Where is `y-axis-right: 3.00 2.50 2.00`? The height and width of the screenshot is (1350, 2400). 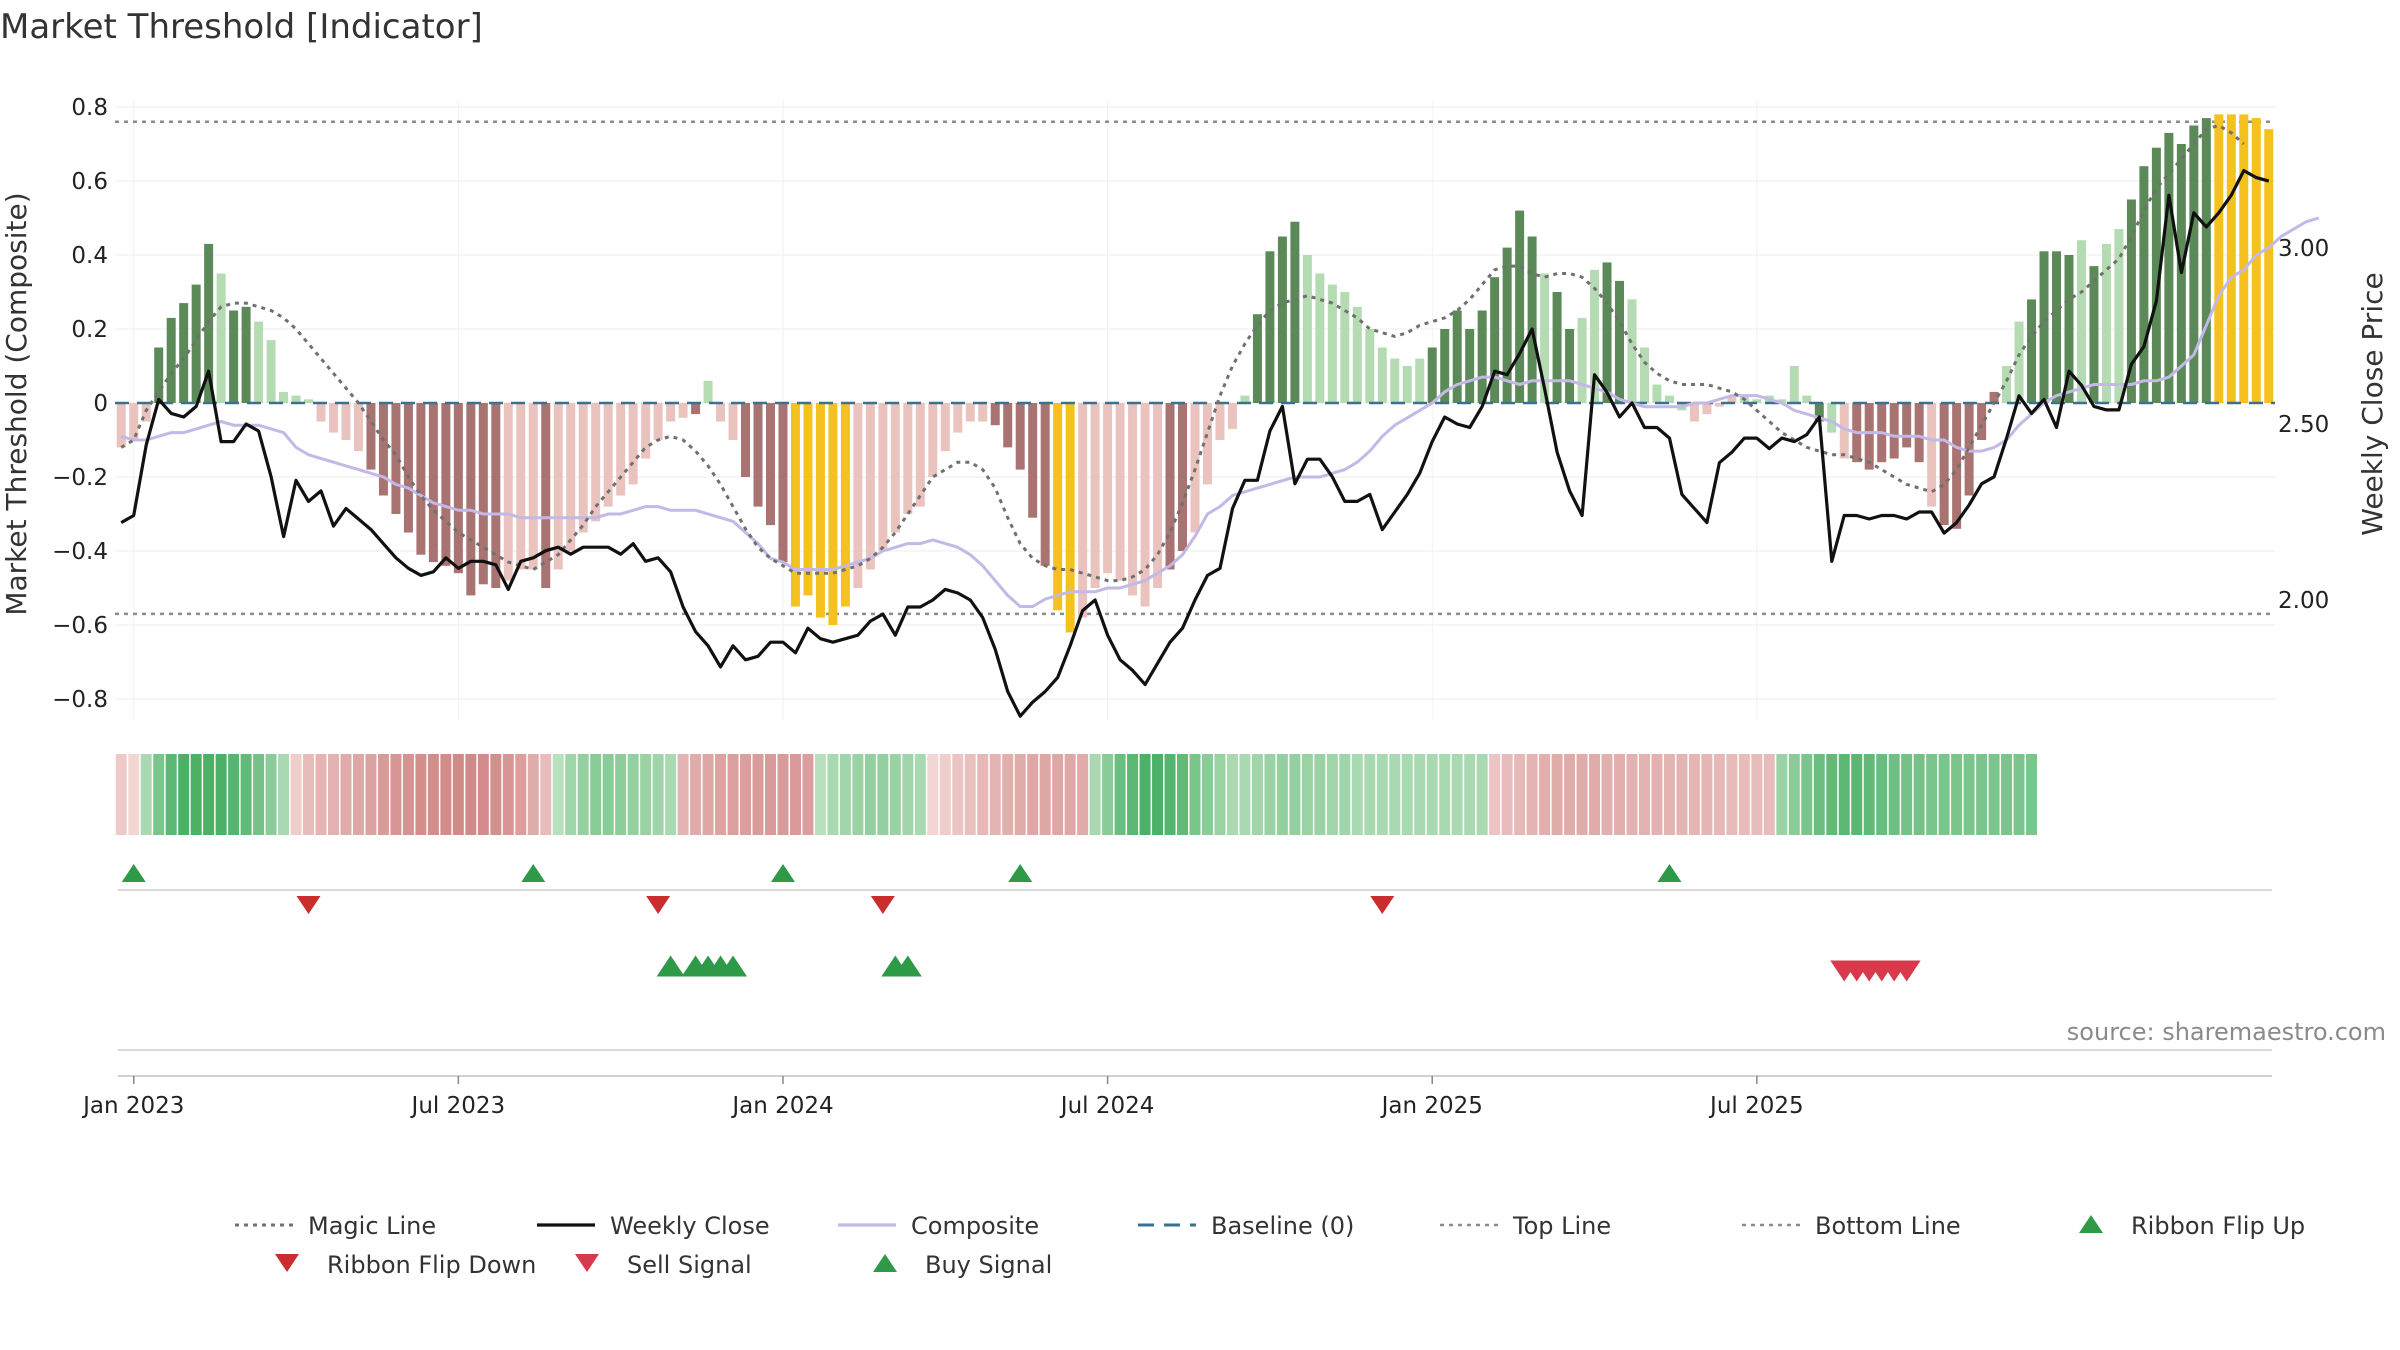
y-axis-right: 3.00 2.50 2.00 is located at coordinates (2303, 425).